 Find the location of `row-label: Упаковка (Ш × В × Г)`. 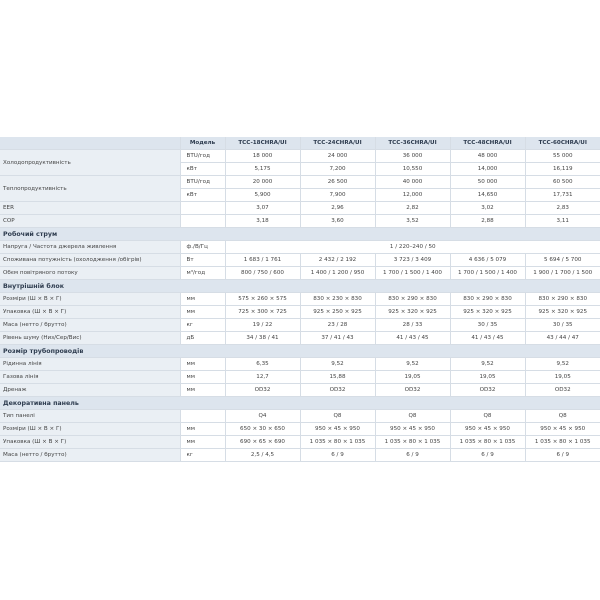

row-label: Упаковка (Ш × В × Г) is located at coordinates (90, 442).